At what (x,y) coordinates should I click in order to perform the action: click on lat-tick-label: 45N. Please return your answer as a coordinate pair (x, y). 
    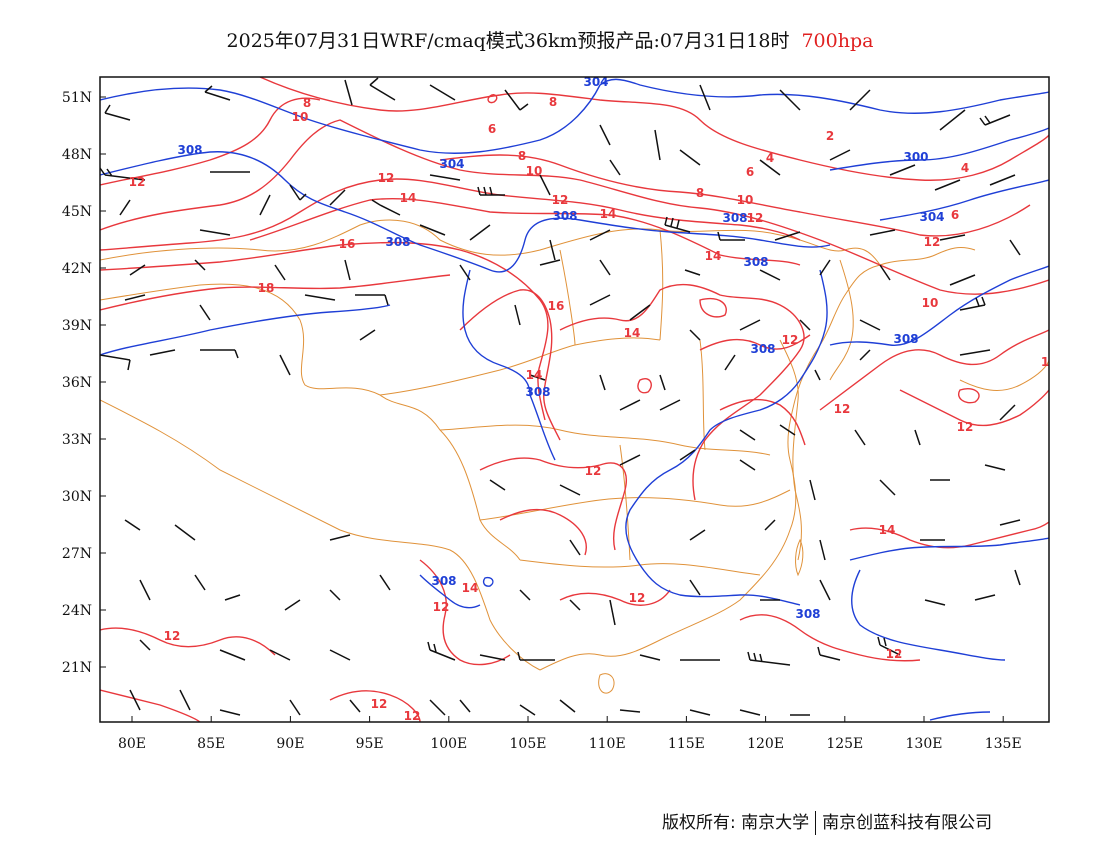
    Looking at the image, I should click on (77, 212).